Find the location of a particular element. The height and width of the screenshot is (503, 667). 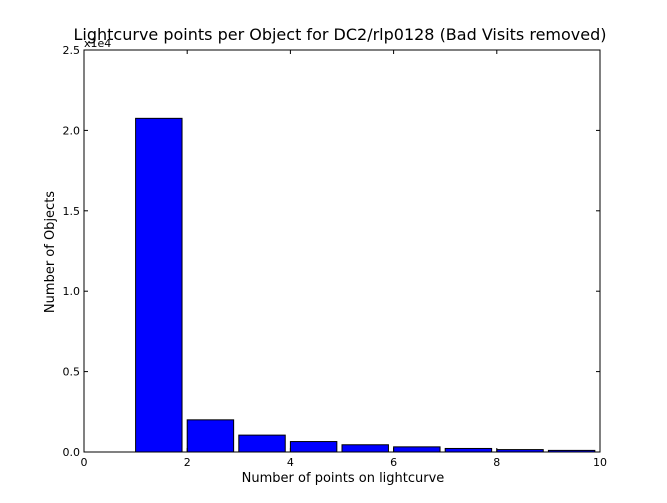

y-tick-label-1: 0.5 is located at coordinates (72, 372).